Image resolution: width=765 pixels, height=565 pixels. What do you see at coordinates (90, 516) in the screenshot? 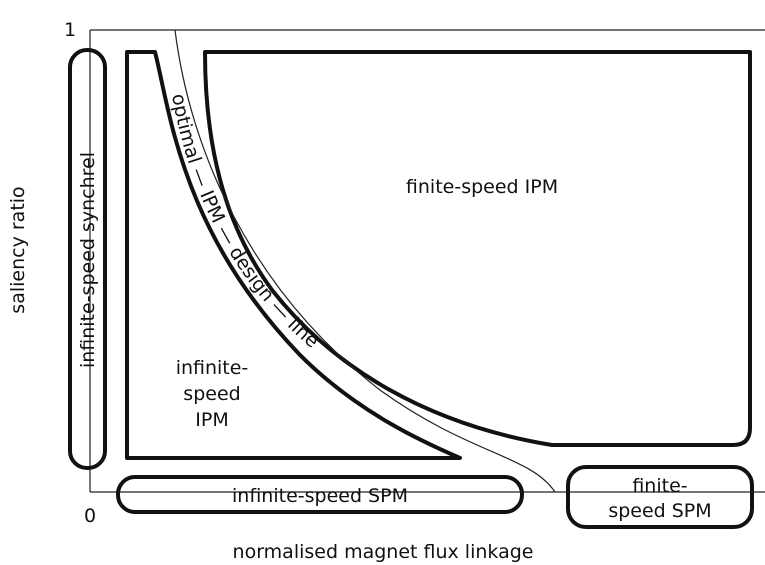
I see `origin-tick: 0` at bounding box center [90, 516].